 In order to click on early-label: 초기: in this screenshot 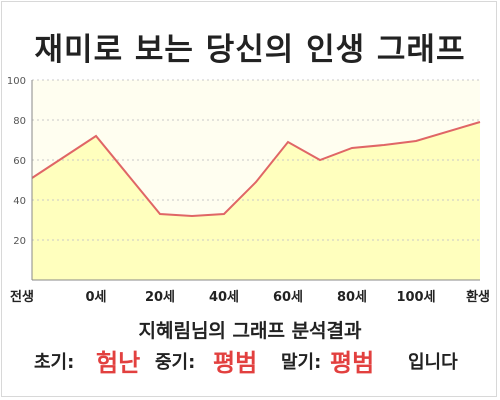, I will do `click(54, 362)`.